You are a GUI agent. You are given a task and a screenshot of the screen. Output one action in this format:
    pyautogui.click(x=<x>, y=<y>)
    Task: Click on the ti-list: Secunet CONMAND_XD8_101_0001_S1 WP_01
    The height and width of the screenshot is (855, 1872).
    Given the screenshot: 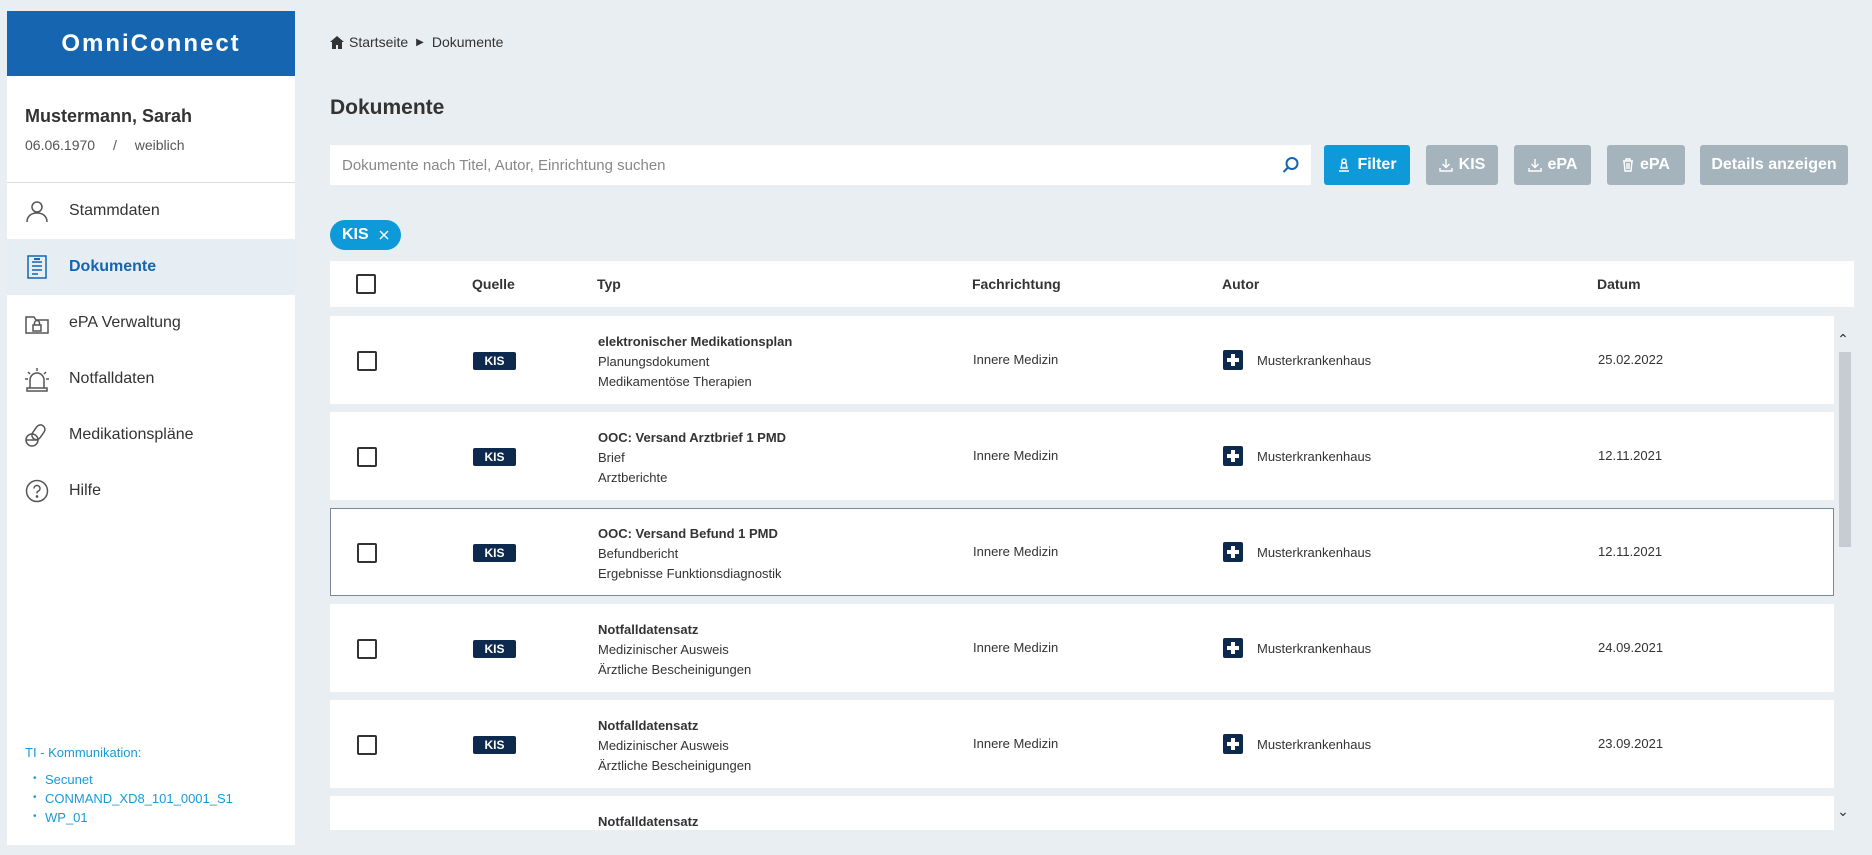 What is the action you would take?
    pyautogui.click(x=129, y=798)
    